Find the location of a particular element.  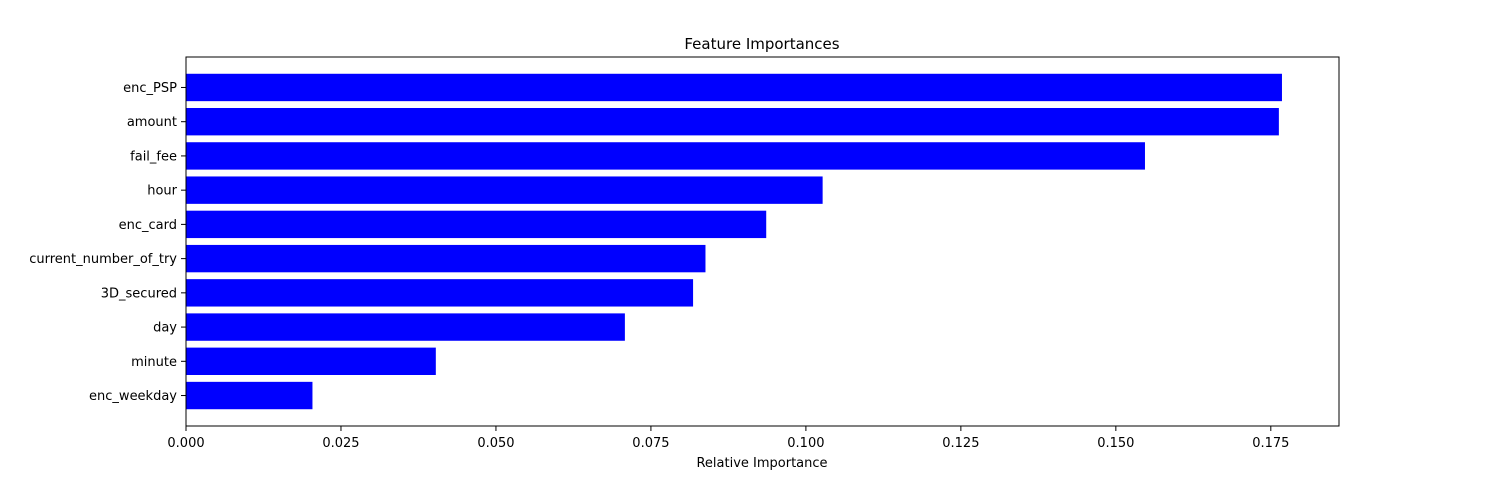

y-tick-label: enc_PSP is located at coordinates (150, 88).